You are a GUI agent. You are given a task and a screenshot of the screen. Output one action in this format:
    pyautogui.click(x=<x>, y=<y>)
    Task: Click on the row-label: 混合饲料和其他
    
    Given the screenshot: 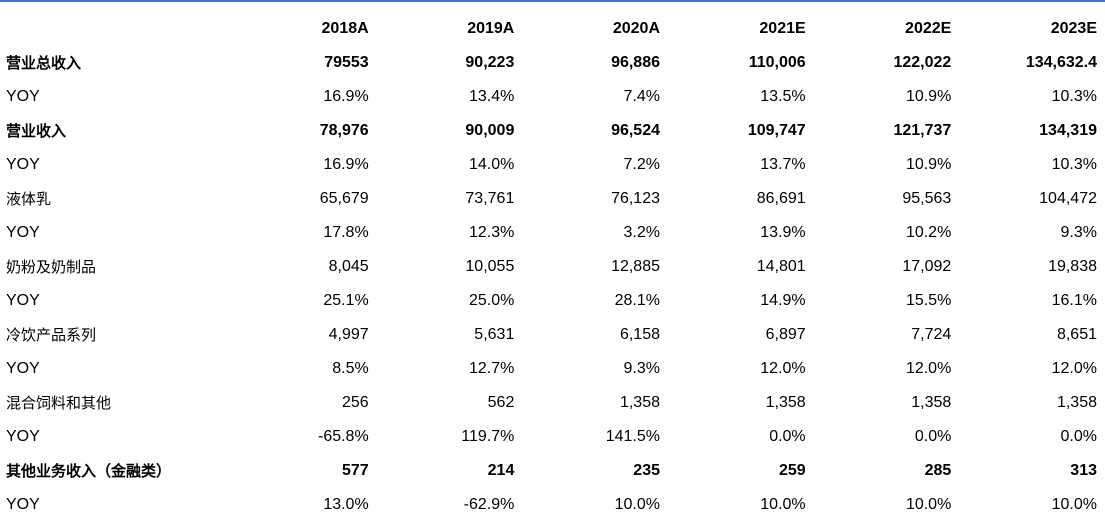 What is the action you would take?
    pyautogui.click(x=59, y=403)
    